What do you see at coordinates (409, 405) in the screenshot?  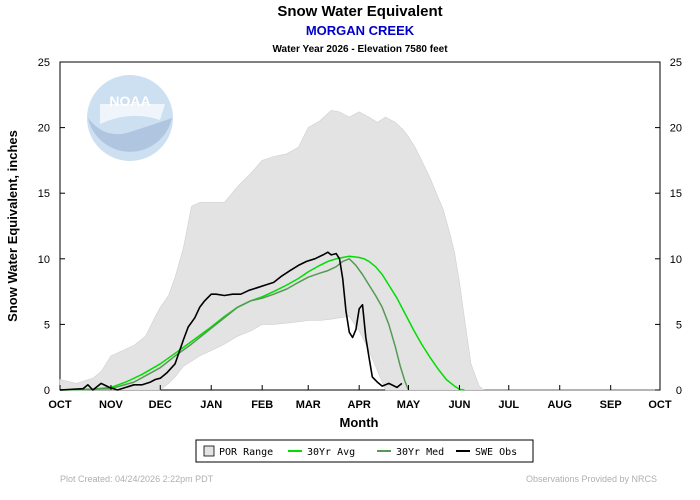 I see `x-tick-label: MAY` at bounding box center [409, 405].